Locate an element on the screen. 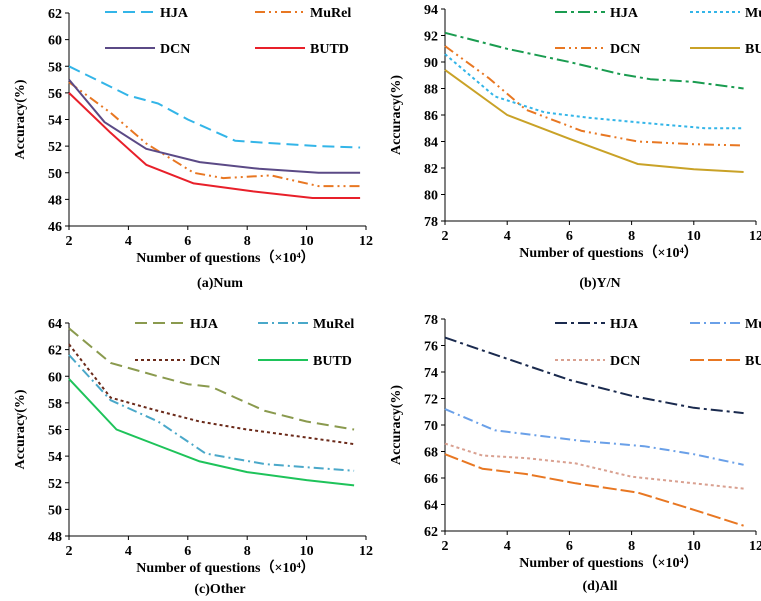 Image resolution: width=761 pixels, height=601 pixels. y-tick-label: 88 is located at coordinates (431, 90).